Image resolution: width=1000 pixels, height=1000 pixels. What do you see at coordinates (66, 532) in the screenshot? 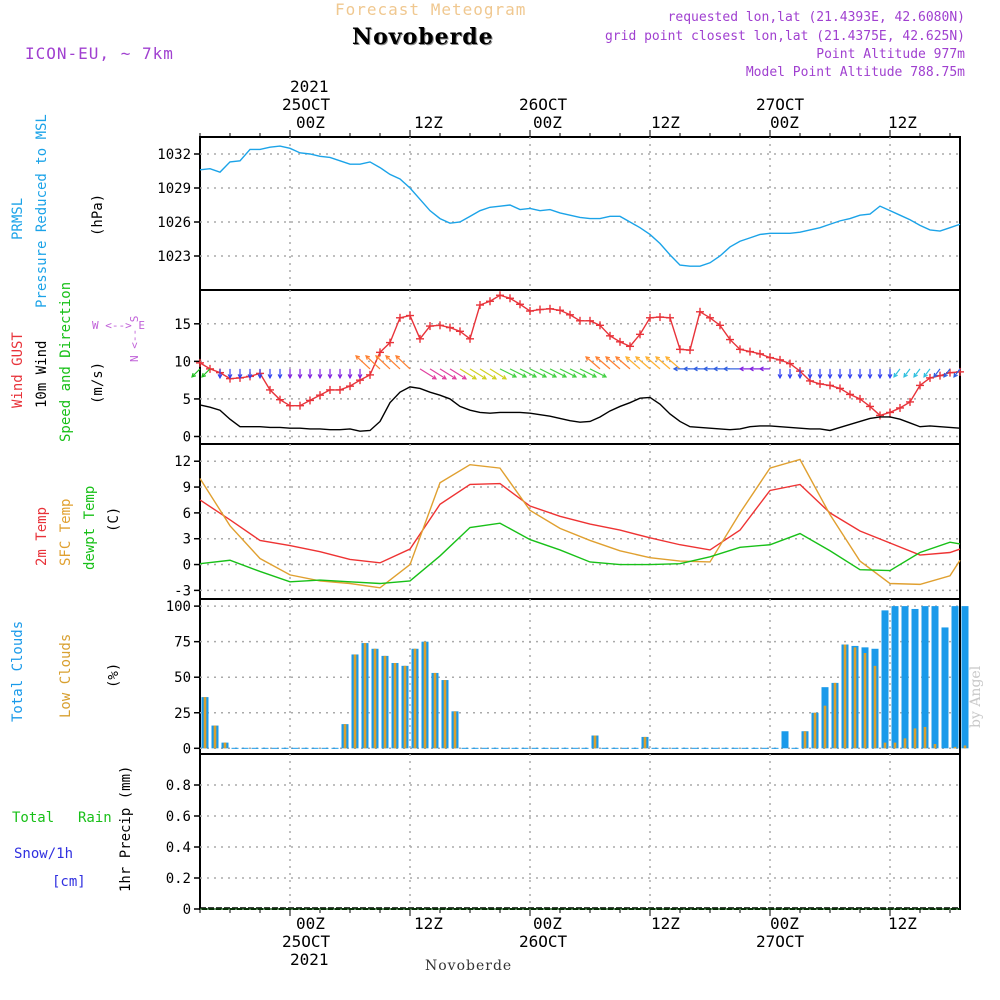
I see `temp-sfc-label: SFC Temp` at bounding box center [66, 532].